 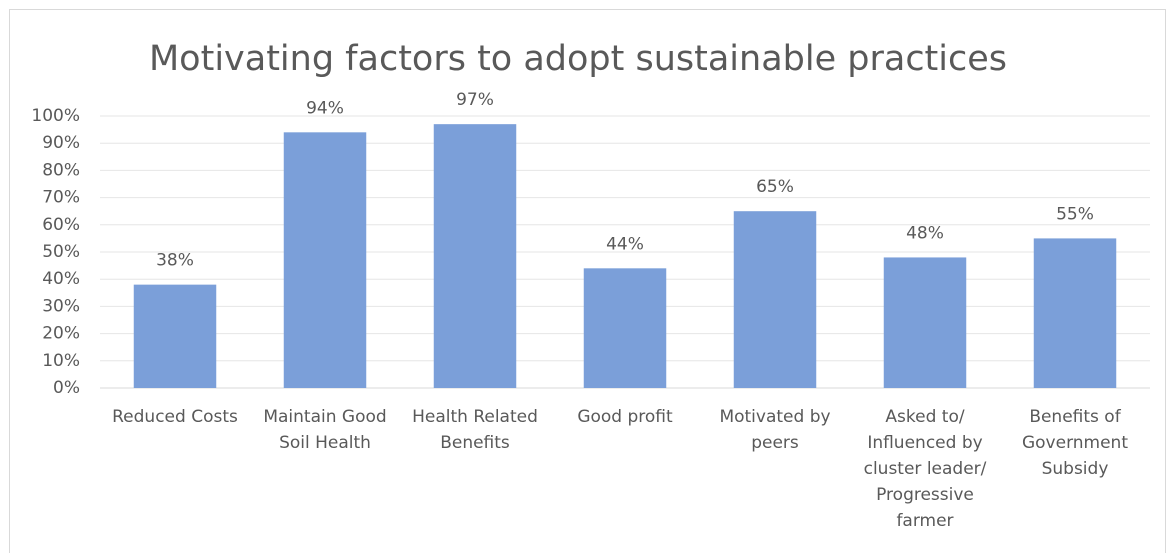 I want to click on data-label: 38%, so click(x=175, y=261).